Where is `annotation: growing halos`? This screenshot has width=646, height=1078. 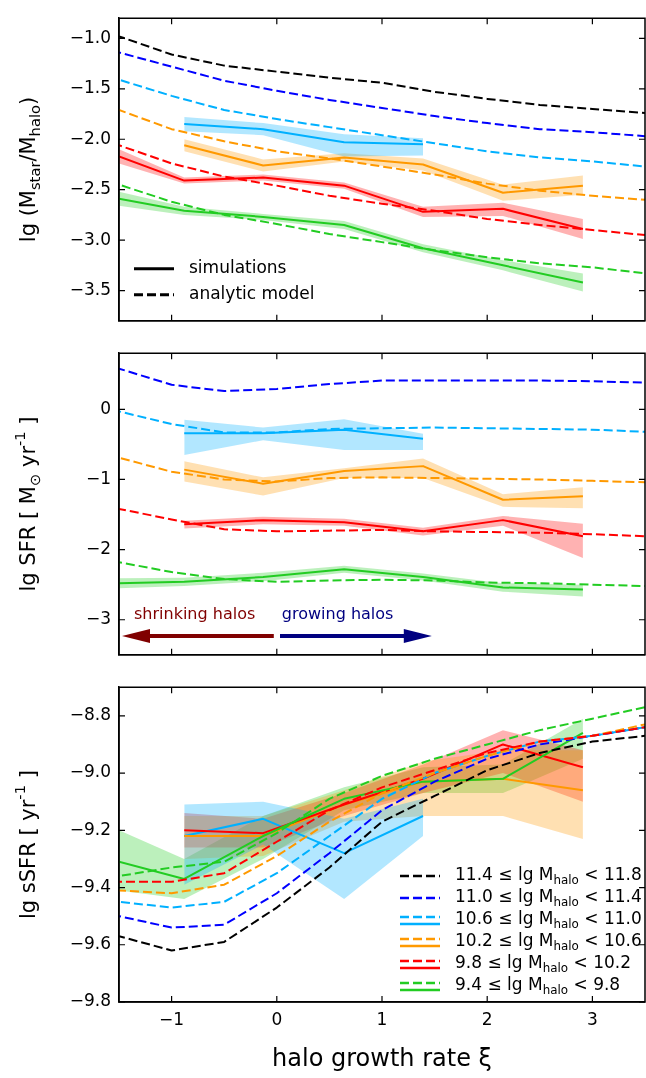 annotation: growing halos is located at coordinates (337, 613).